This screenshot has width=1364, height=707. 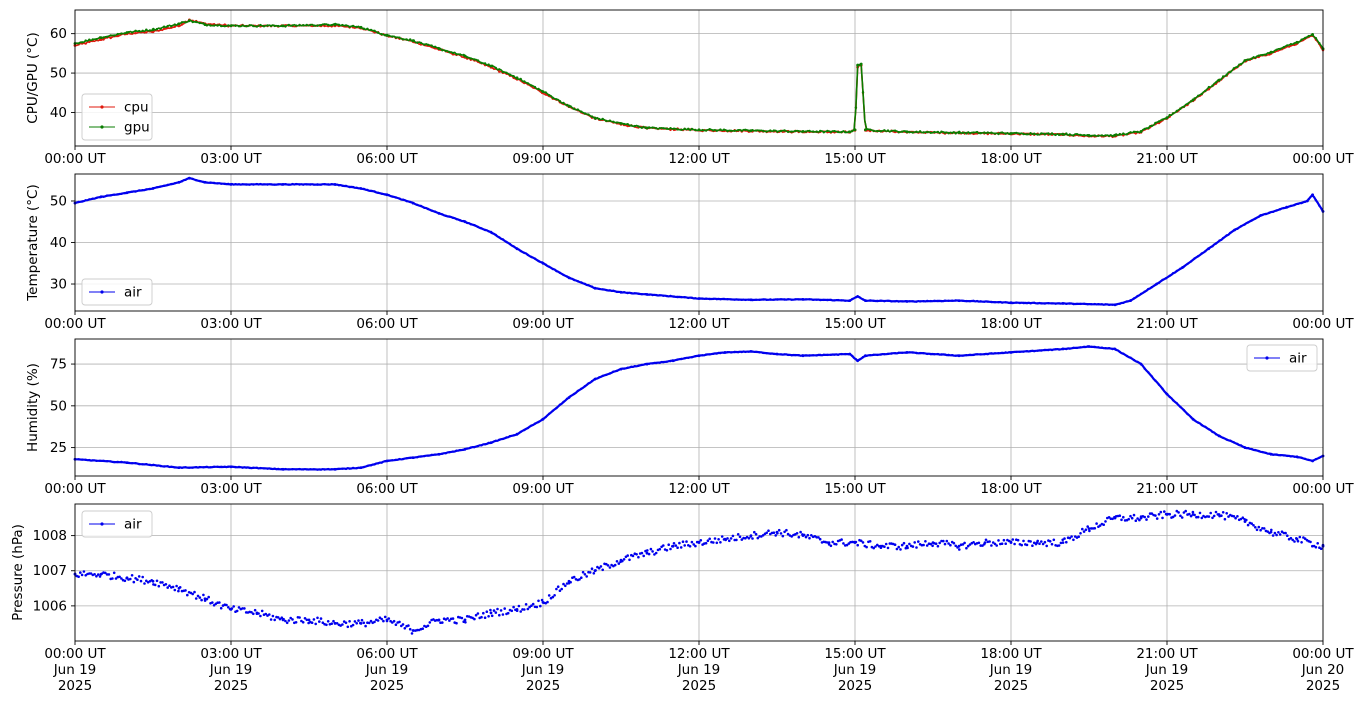 I want to click on legend-marker-air, so click(x=102, y=292).